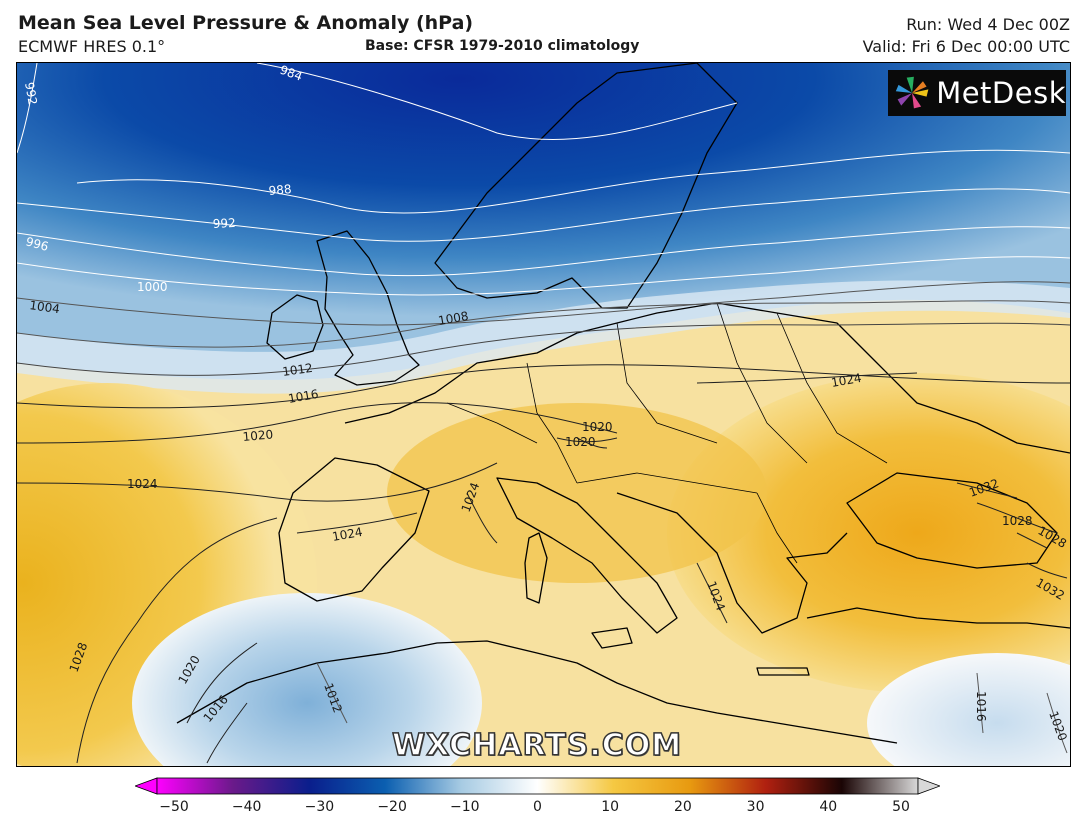 The image size is (1088, 833). Describe the element at coordinates (92, 46) in the screenshot. I see `model-name: ECMWF HRES 0.1°` at that location.